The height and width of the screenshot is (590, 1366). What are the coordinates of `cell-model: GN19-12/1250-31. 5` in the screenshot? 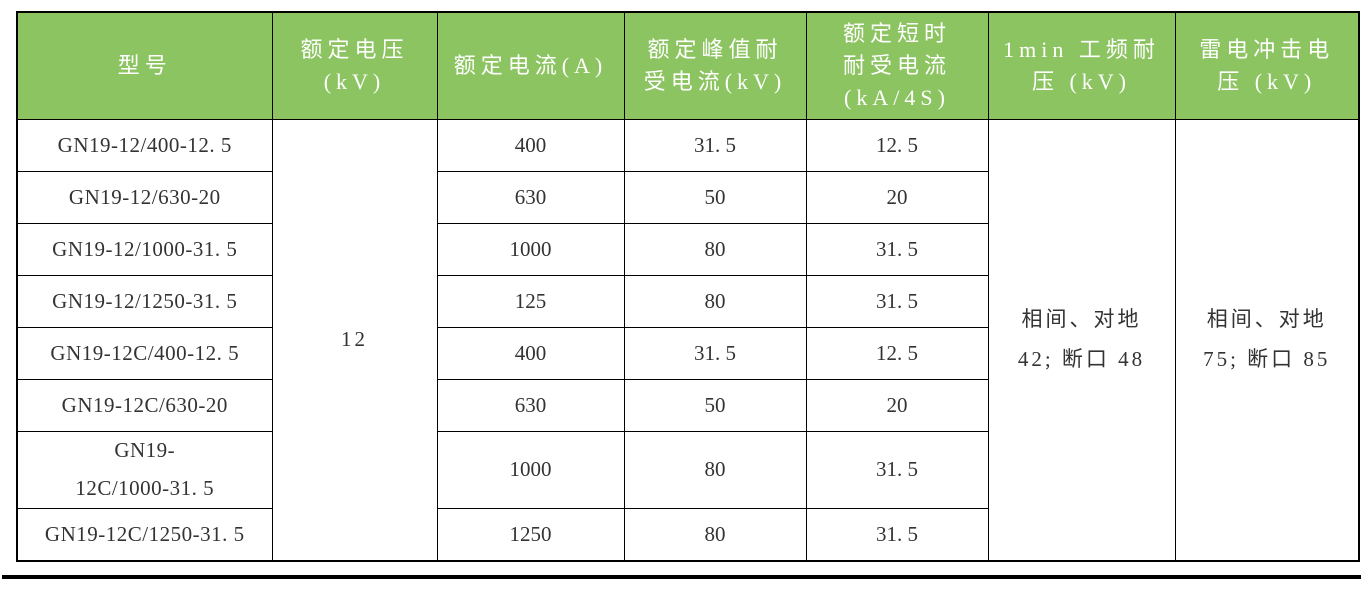 It's located at (144, 301).